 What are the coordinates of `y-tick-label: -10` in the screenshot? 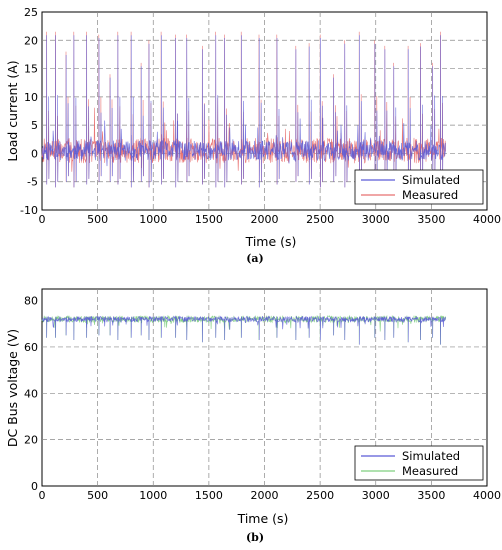 It's located at (29, 210).